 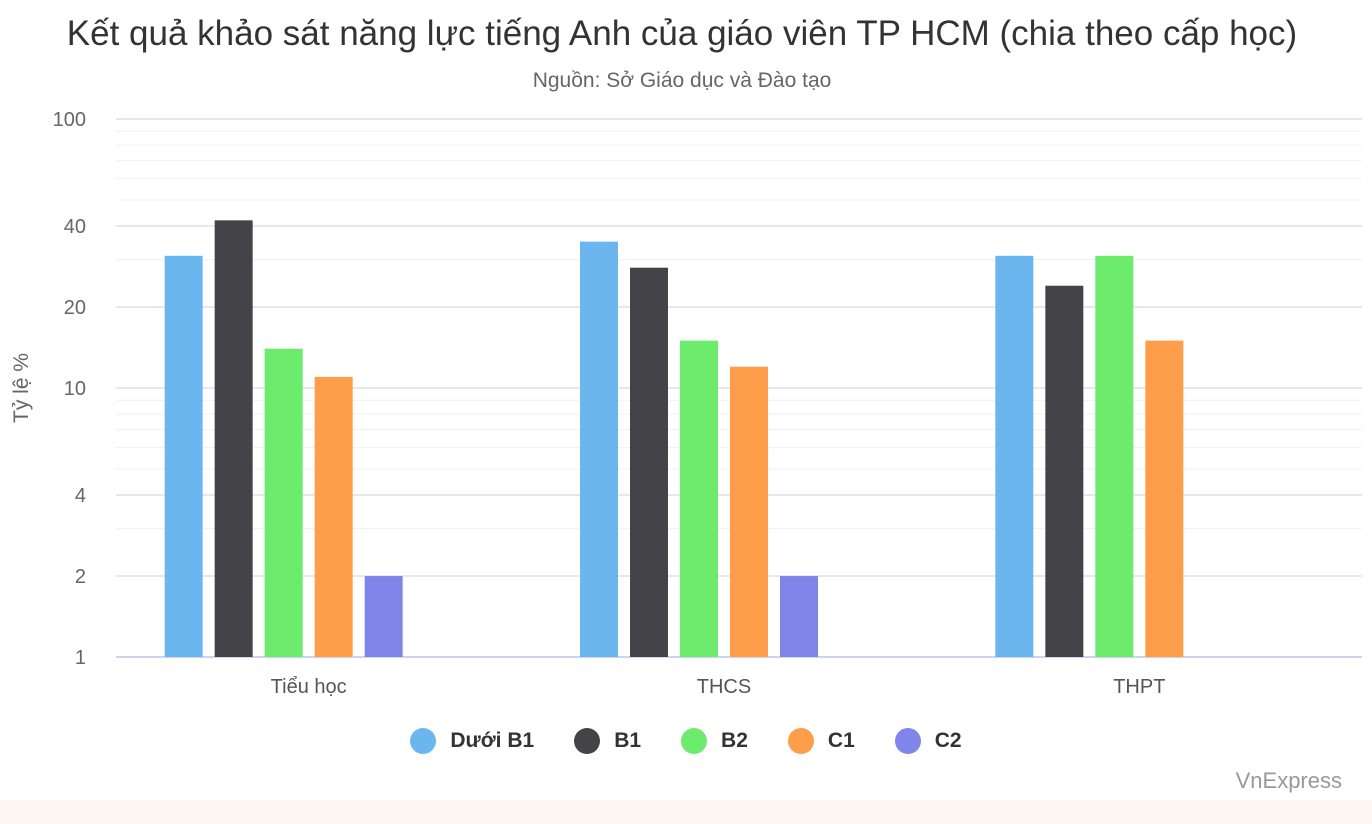 I want to click on legend-label: C1, so click(x=841, y=740).